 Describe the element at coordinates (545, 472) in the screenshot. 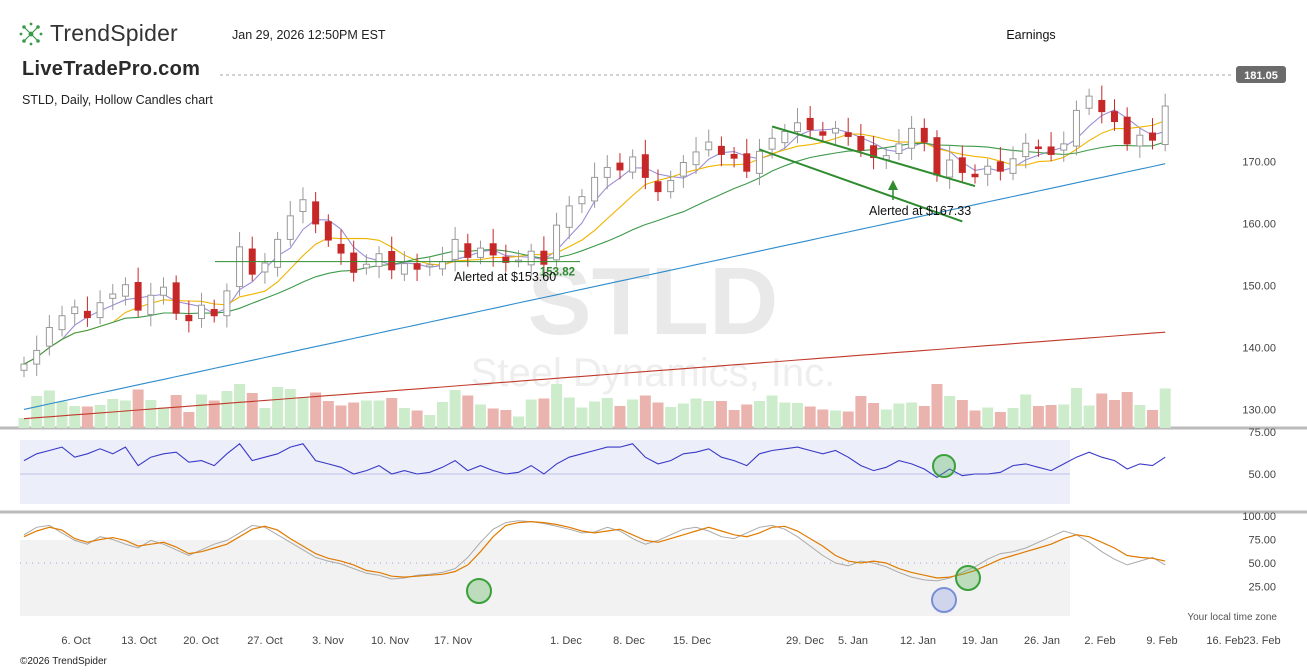

I see `rsi-band` at that location.